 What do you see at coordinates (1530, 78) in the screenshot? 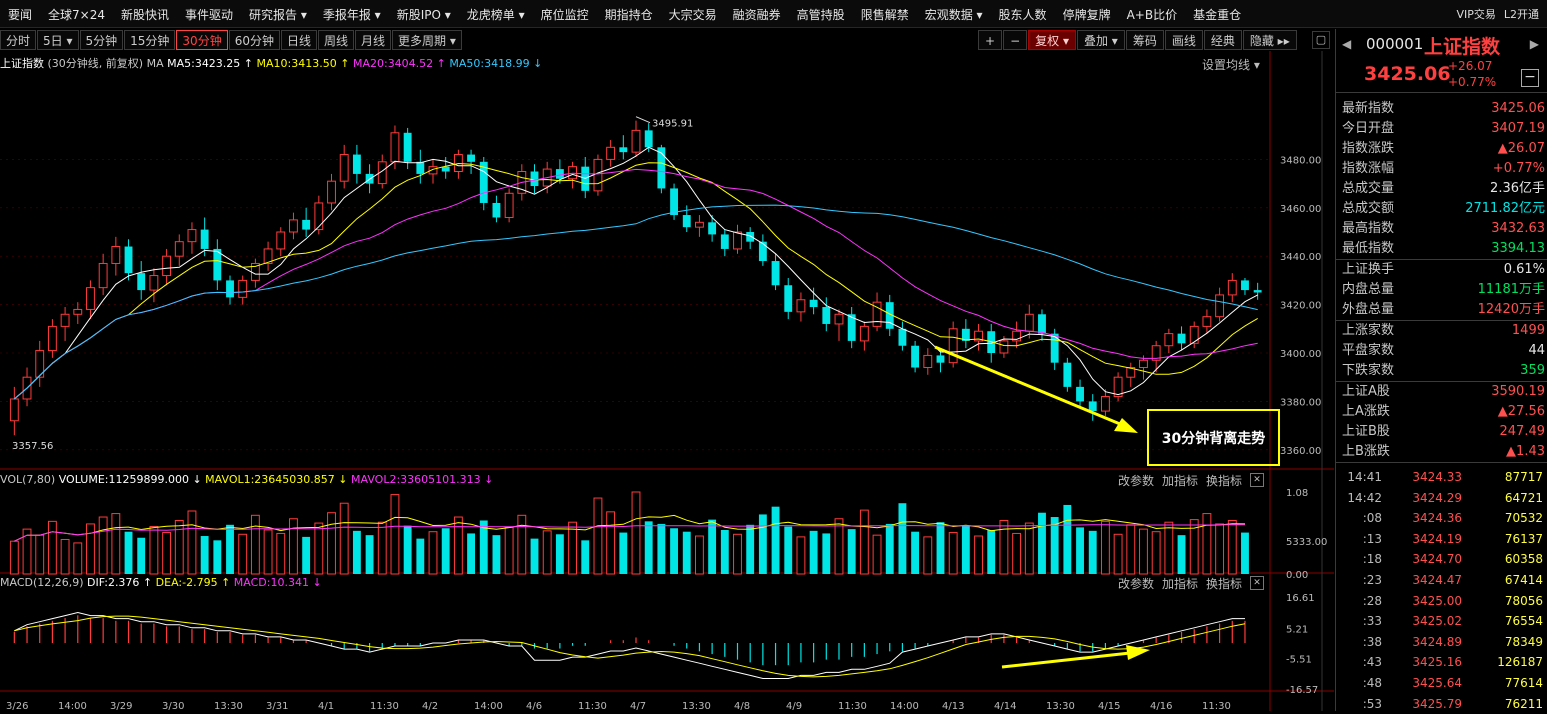
I see `collapse-icon: −` at bounding box center [1530, 78].